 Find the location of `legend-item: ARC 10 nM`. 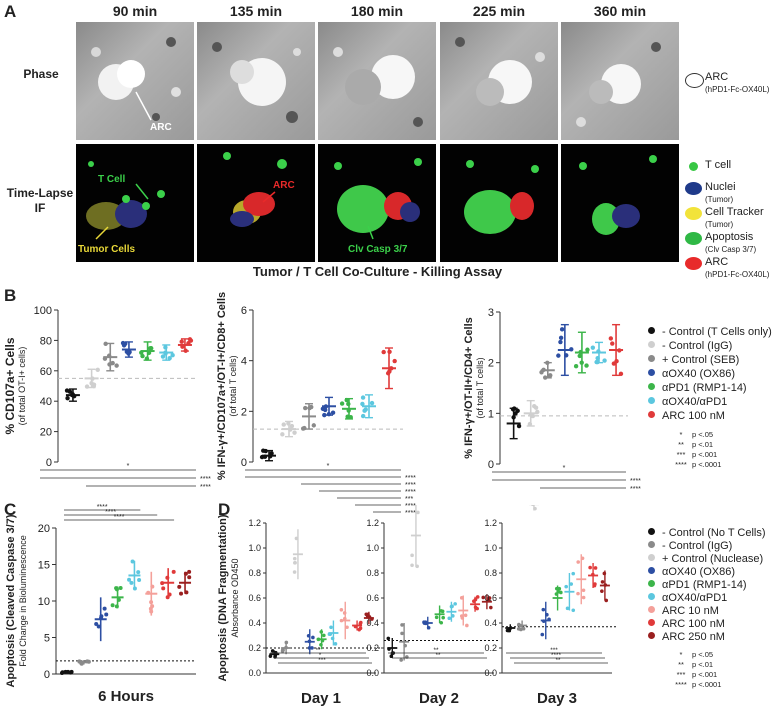

legend-item: ARC 10 nM is located at coordinates (683, 611).